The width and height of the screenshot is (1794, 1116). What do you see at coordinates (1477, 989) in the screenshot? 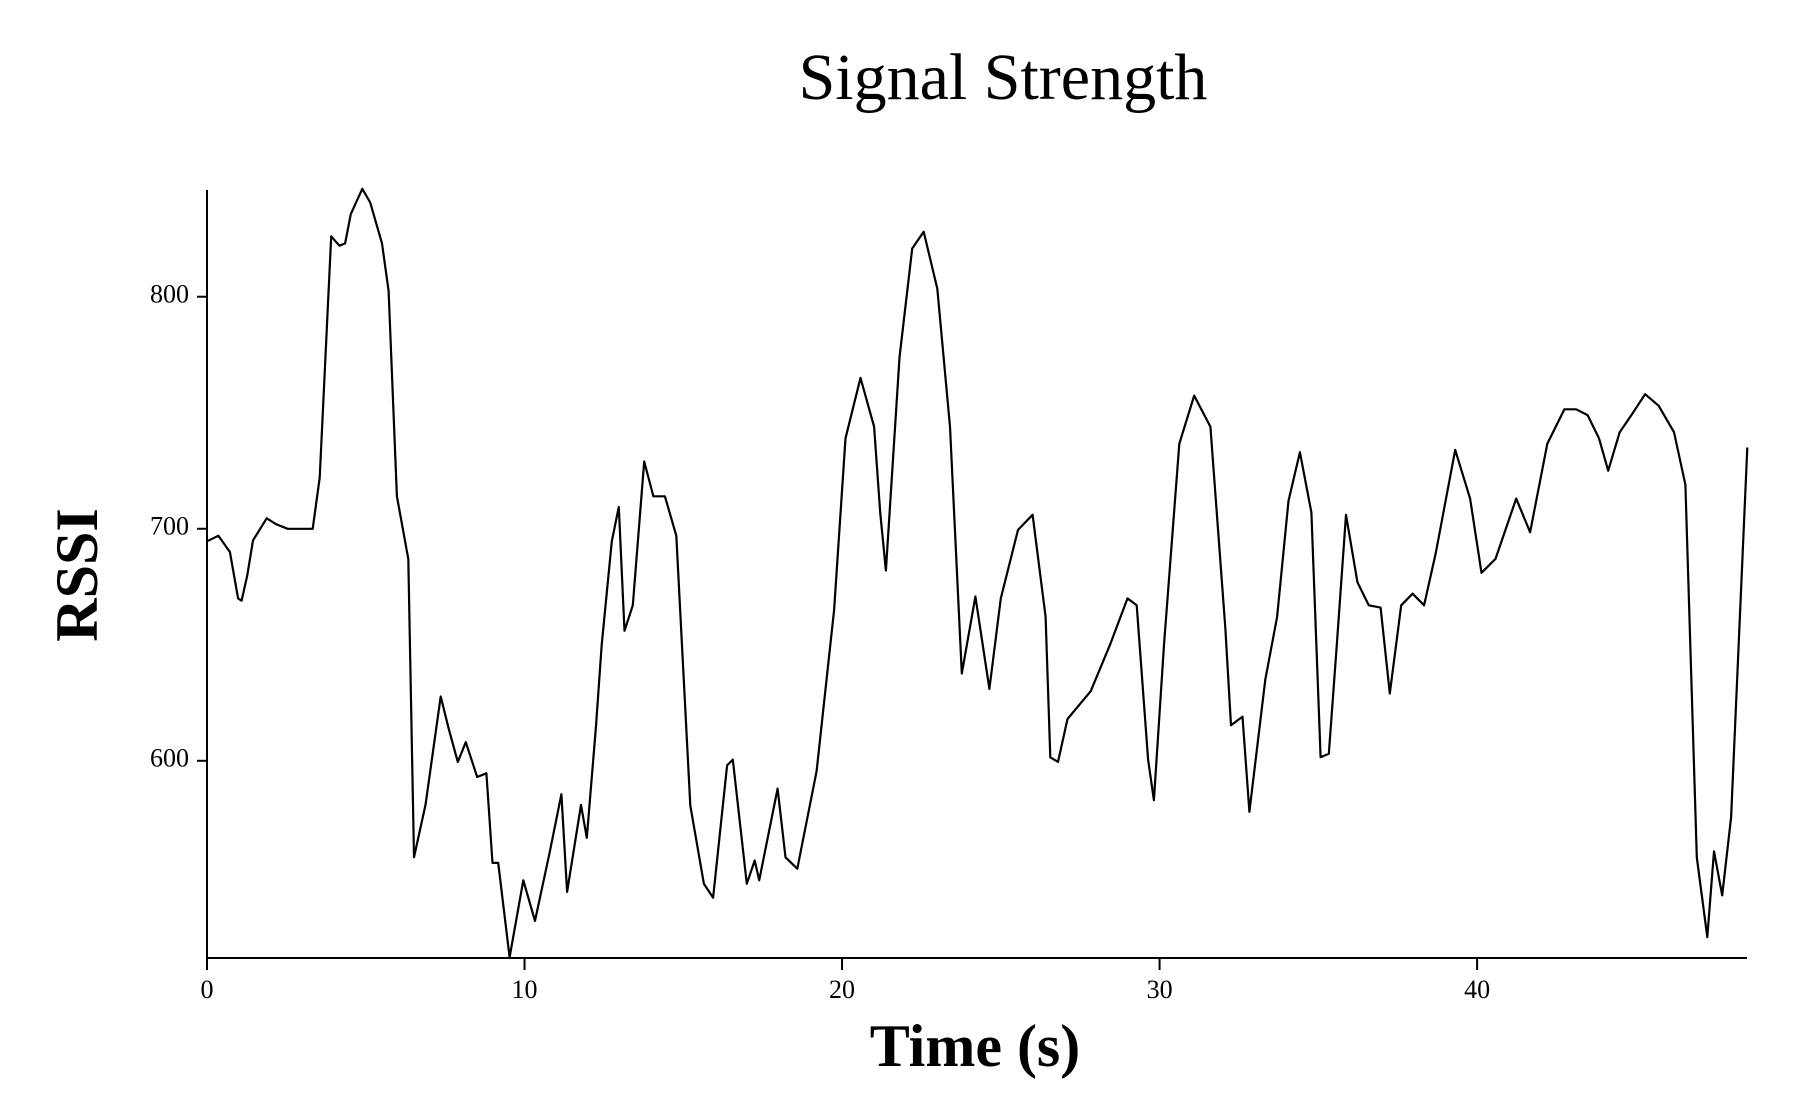
I see `x-tick-label: 40` at bounding box center [1477, 989].